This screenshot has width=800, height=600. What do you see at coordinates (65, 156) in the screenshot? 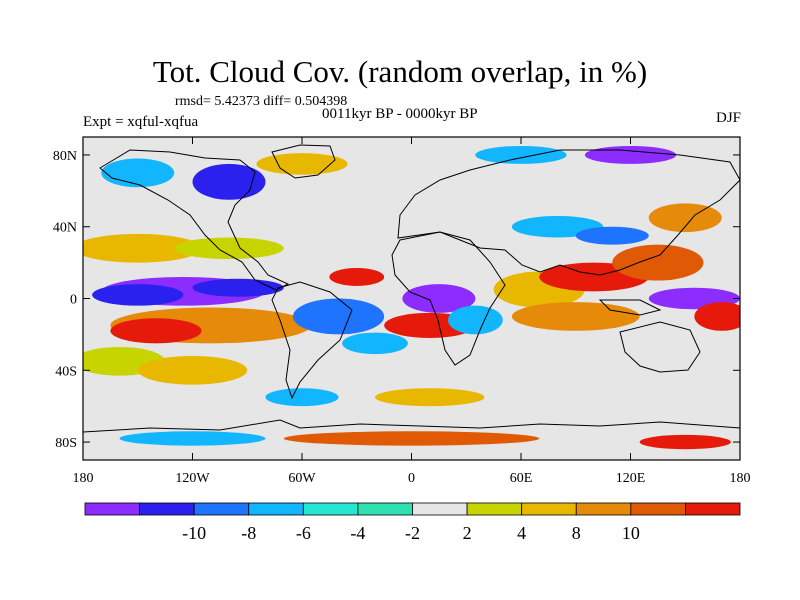
I see `lat-tick-label: 80N` at bounding box center [65, 156].